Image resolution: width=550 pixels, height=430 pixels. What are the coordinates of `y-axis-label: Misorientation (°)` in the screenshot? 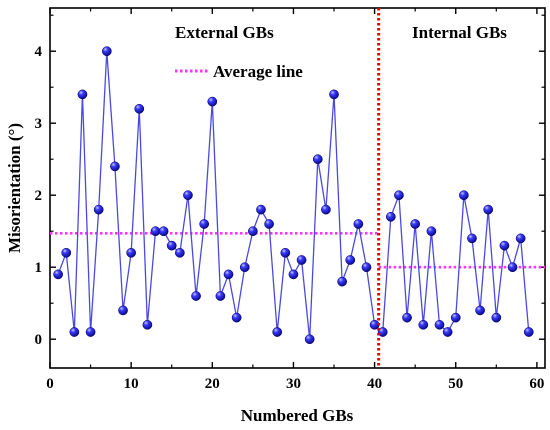 It's located at (14, 188).